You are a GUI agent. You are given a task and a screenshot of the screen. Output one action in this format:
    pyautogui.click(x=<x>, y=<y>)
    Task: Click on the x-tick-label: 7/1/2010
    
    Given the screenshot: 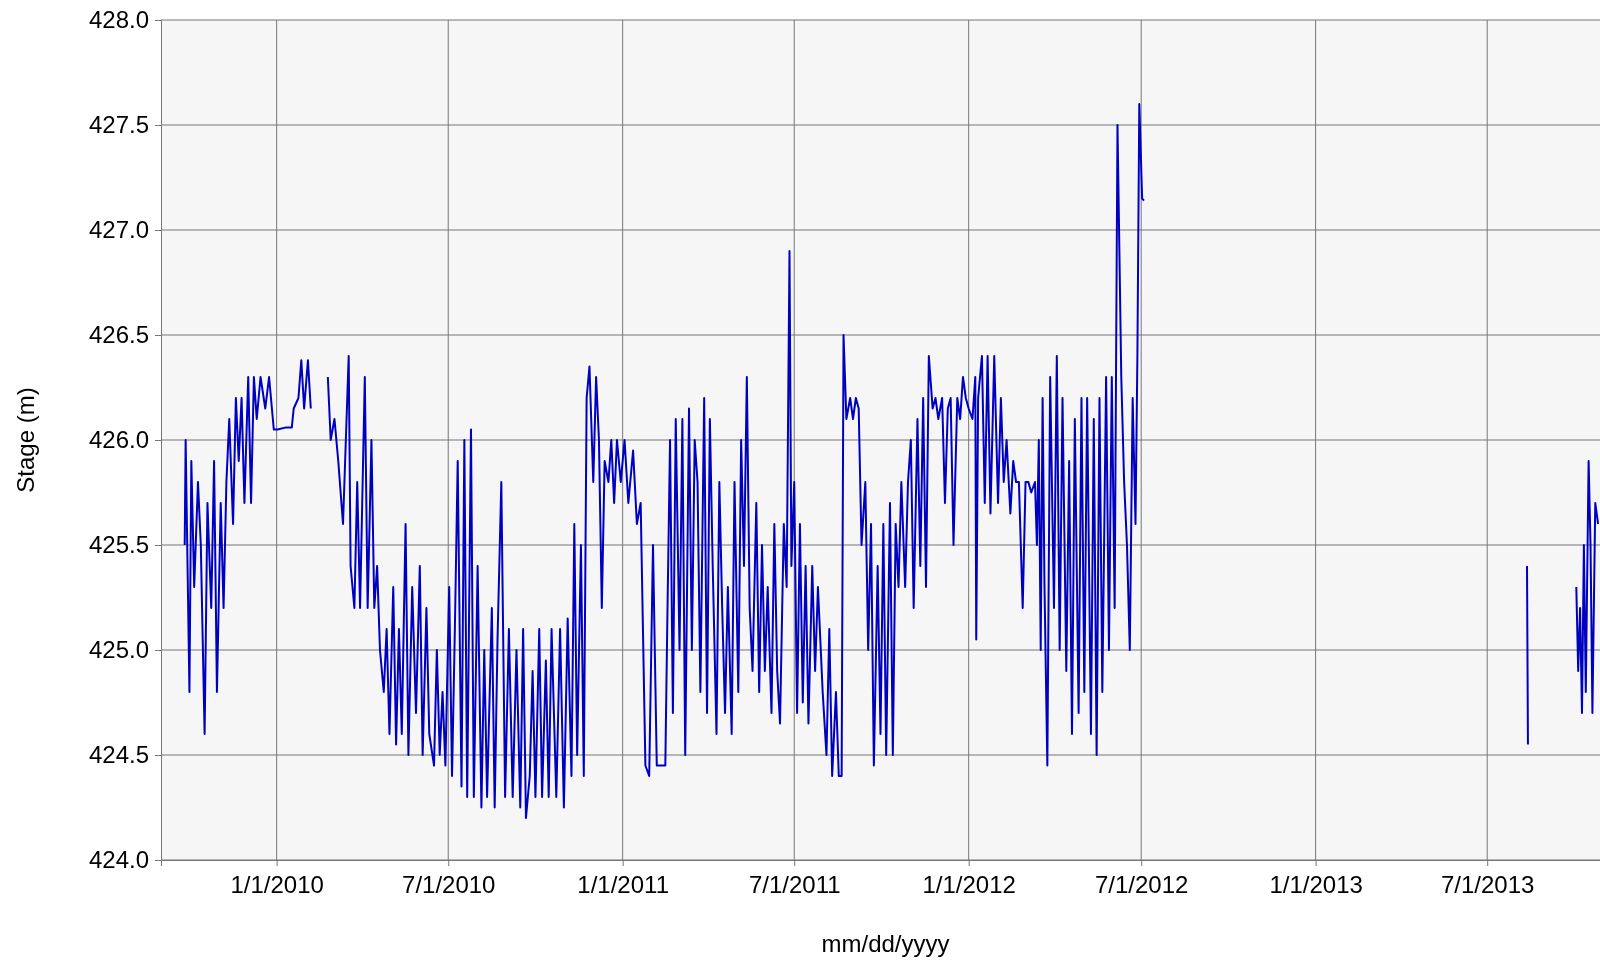 What is the action you would take?
    pyautogui.click(x=449, y=885)
    